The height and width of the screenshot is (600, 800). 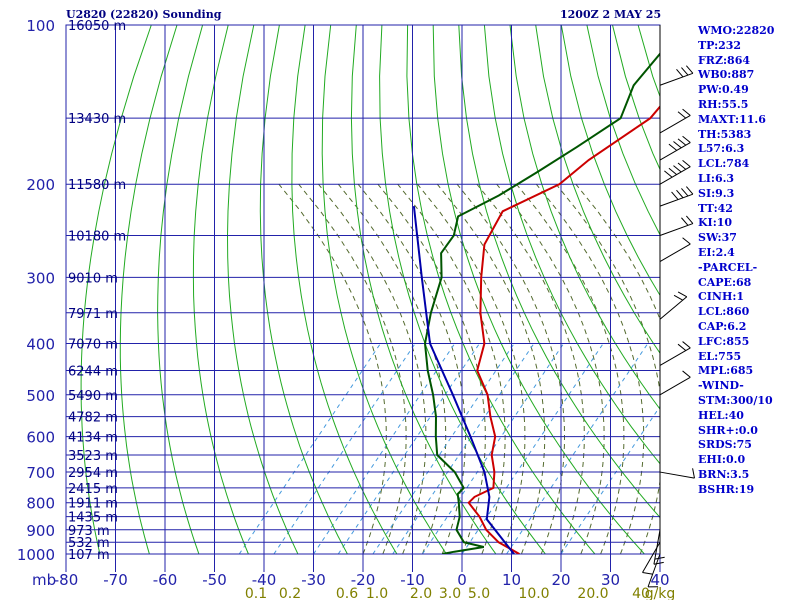 What do you see at coordinates (723, 90) in the screenshot?
I see `index-item: PW:0.49` at bounding box center [723, 90].